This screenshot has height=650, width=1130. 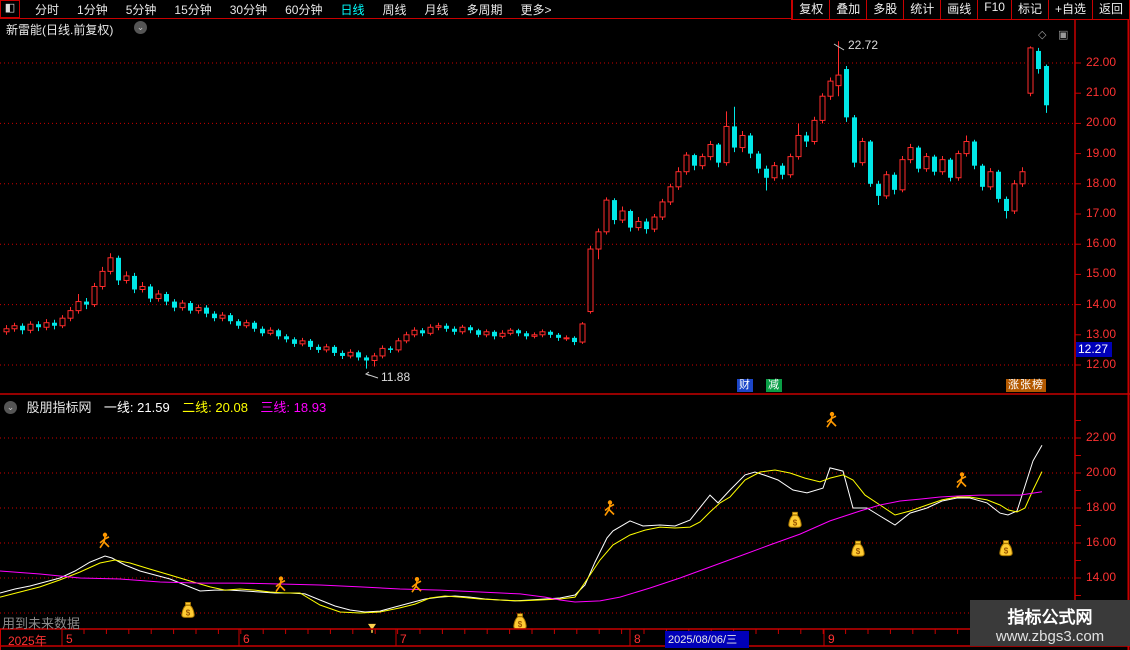 What do you see at coordinates (831, 639) in the screenshot?
I see `time-axis-label: 9` at bounding box center [831, 639].